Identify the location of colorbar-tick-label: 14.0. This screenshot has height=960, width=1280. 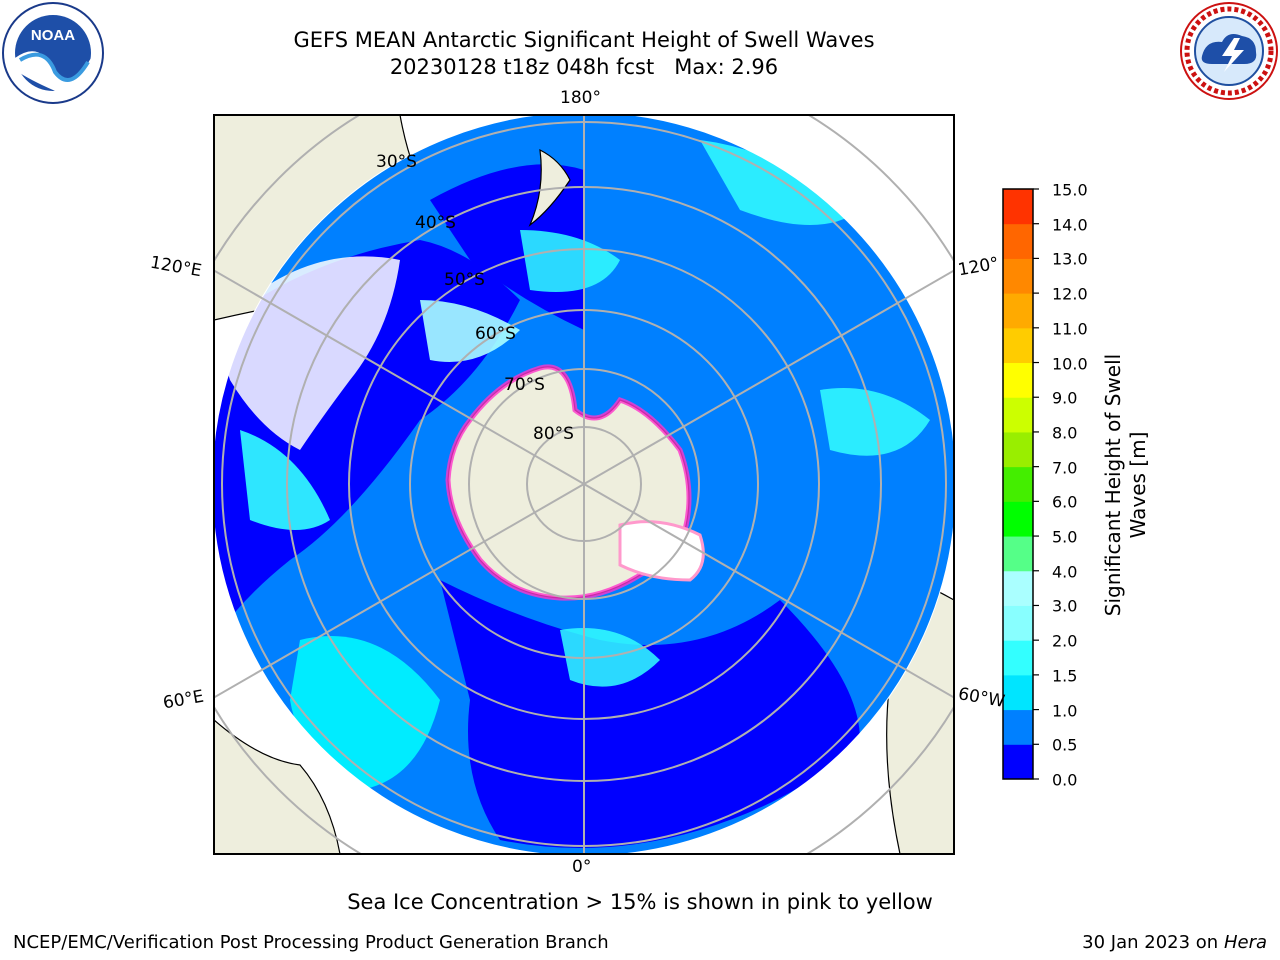
(1070, 225).